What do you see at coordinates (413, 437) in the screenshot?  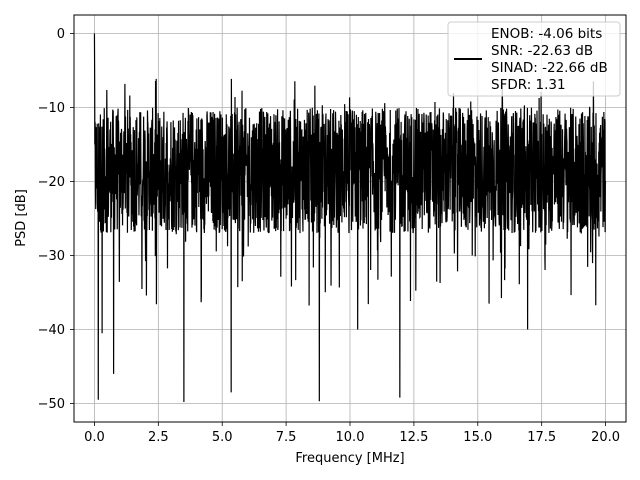 I see `x-tick-label: 12.5` at bounding box center [413, 437].